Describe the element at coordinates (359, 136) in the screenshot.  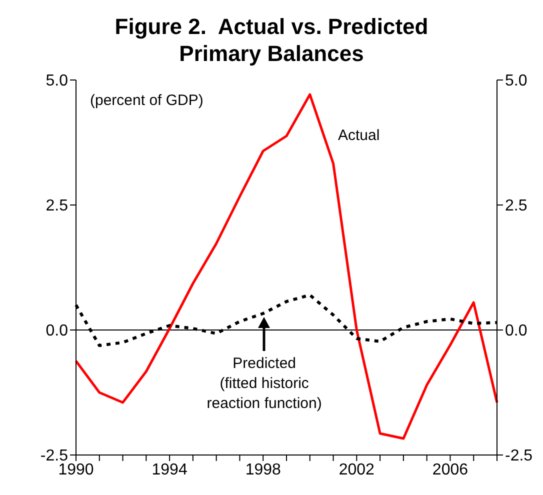
I see `series-label: Actual` at that location.